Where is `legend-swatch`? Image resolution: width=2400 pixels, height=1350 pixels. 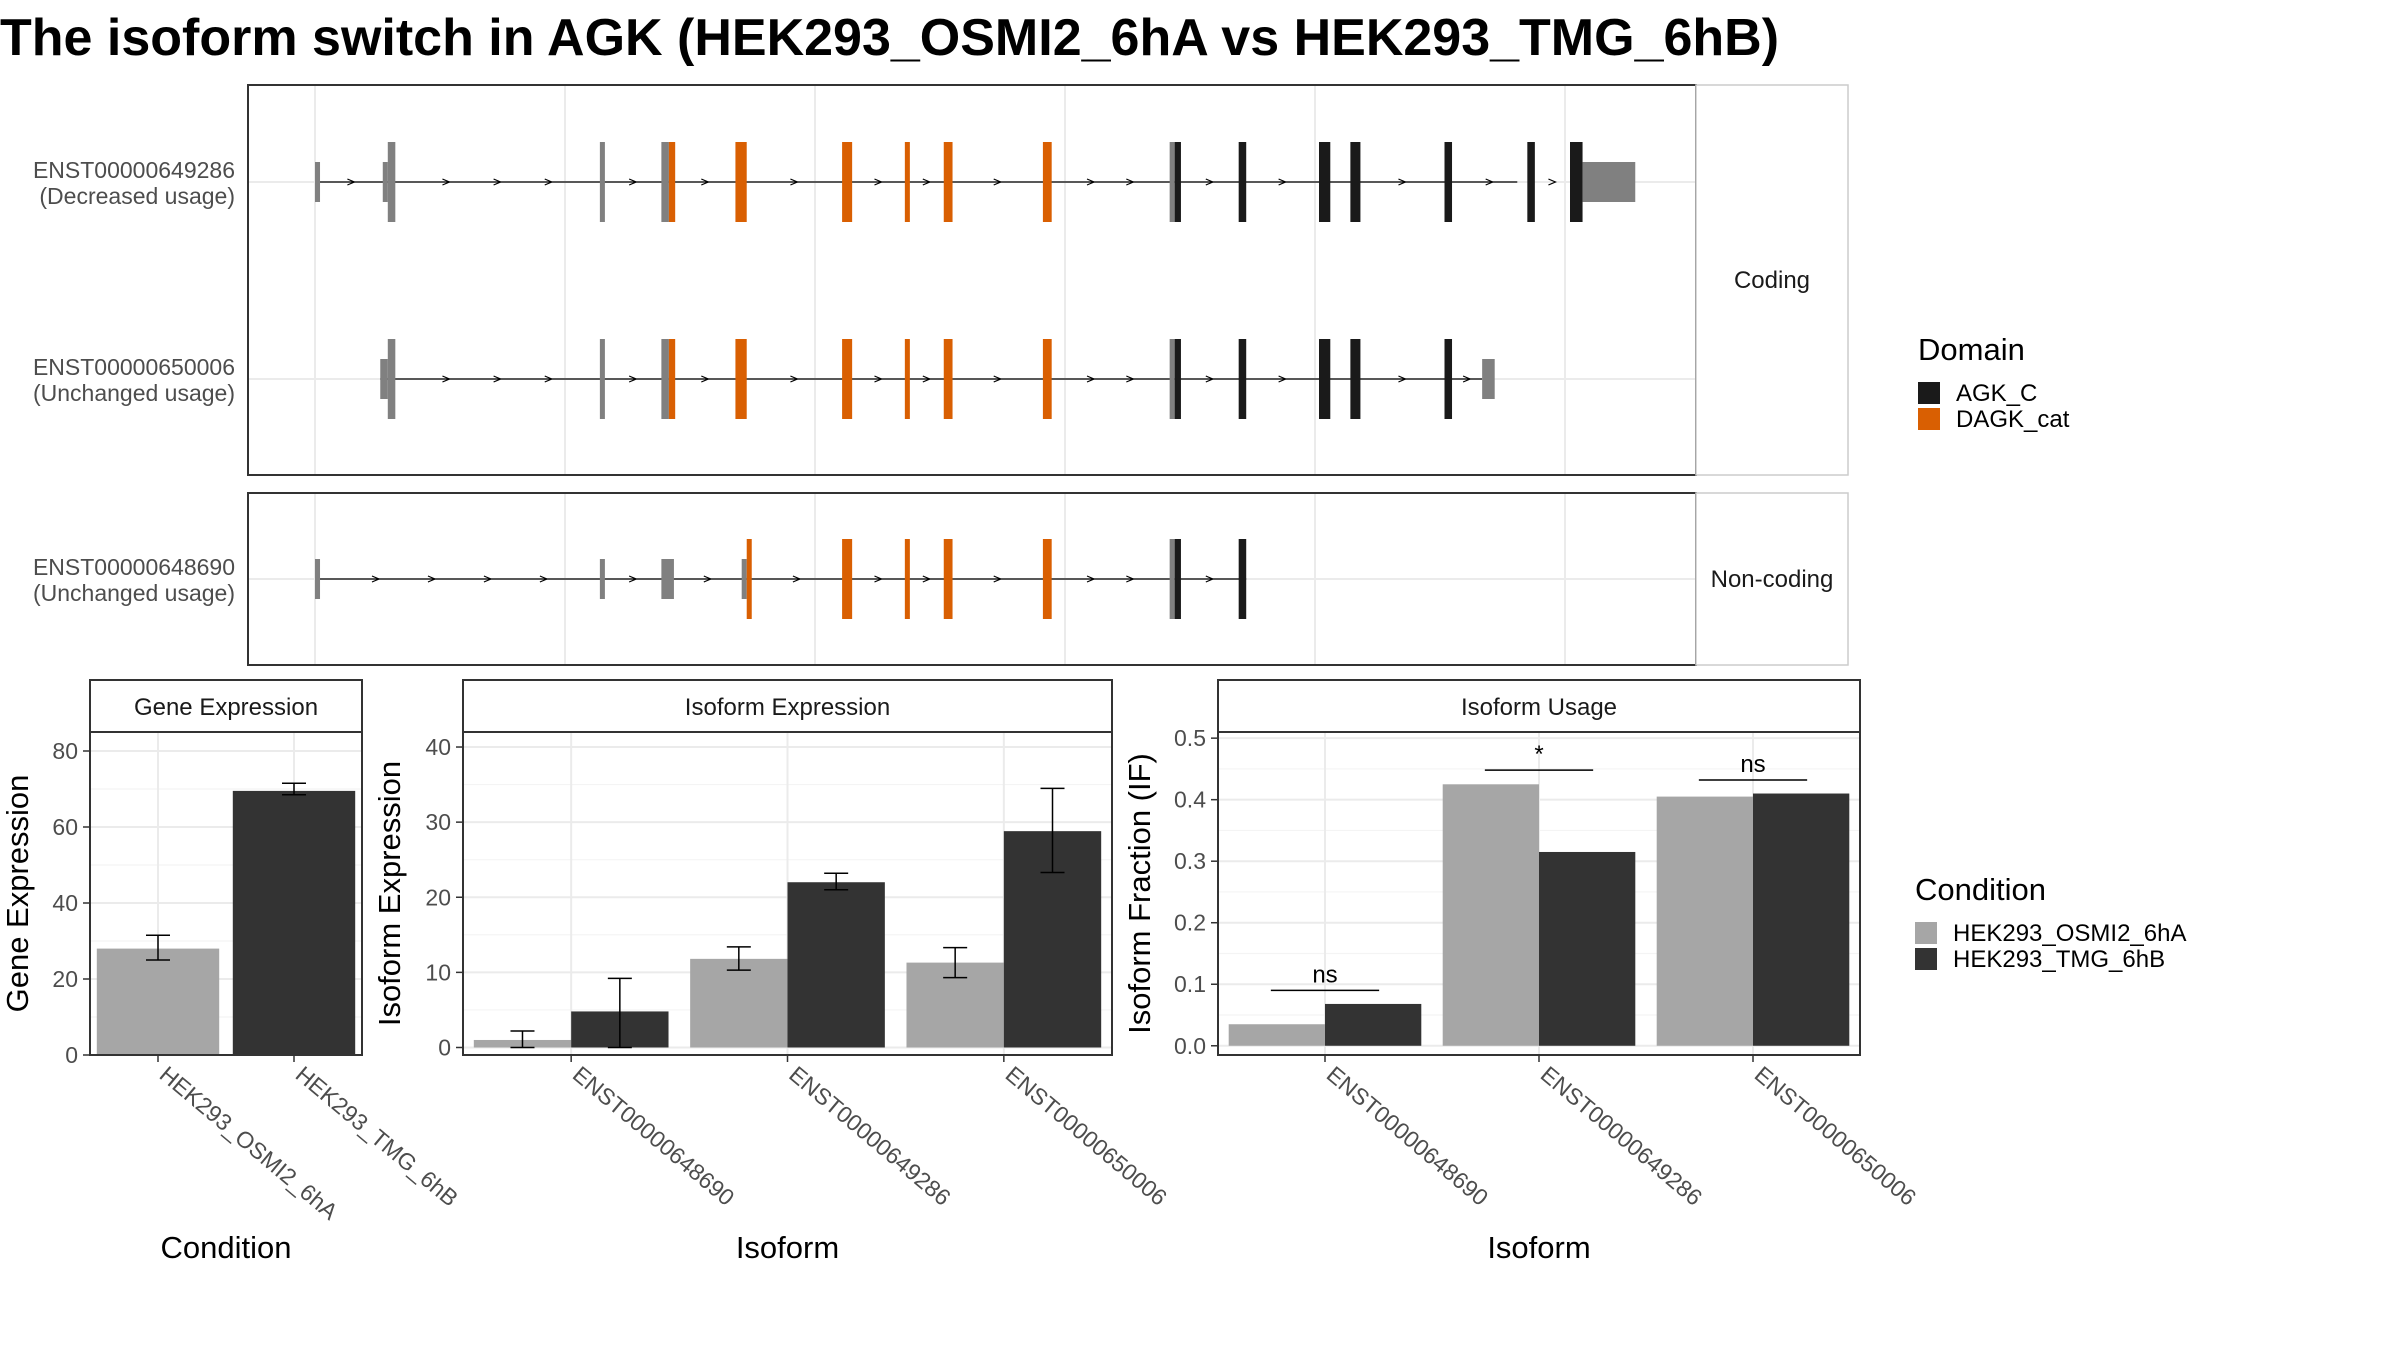 legend-swatch is located at coordinates (1929, 419).